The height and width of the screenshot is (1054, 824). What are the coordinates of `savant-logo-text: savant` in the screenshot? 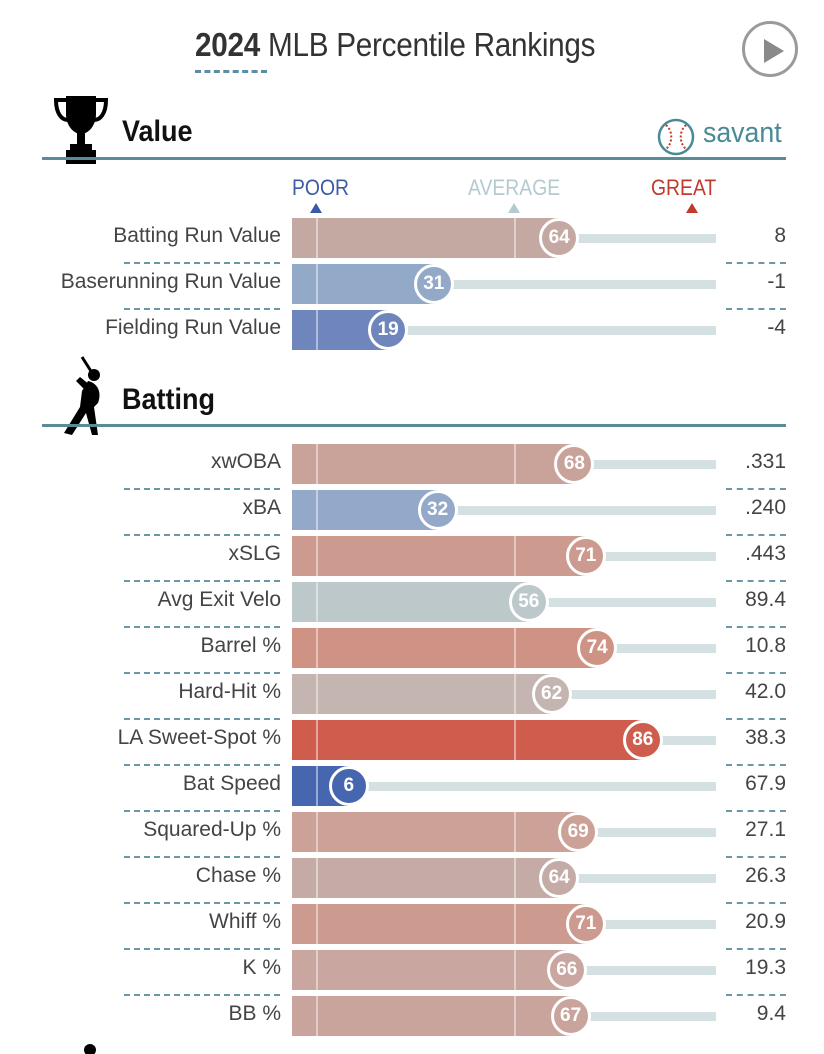 It's located at (742, 133).